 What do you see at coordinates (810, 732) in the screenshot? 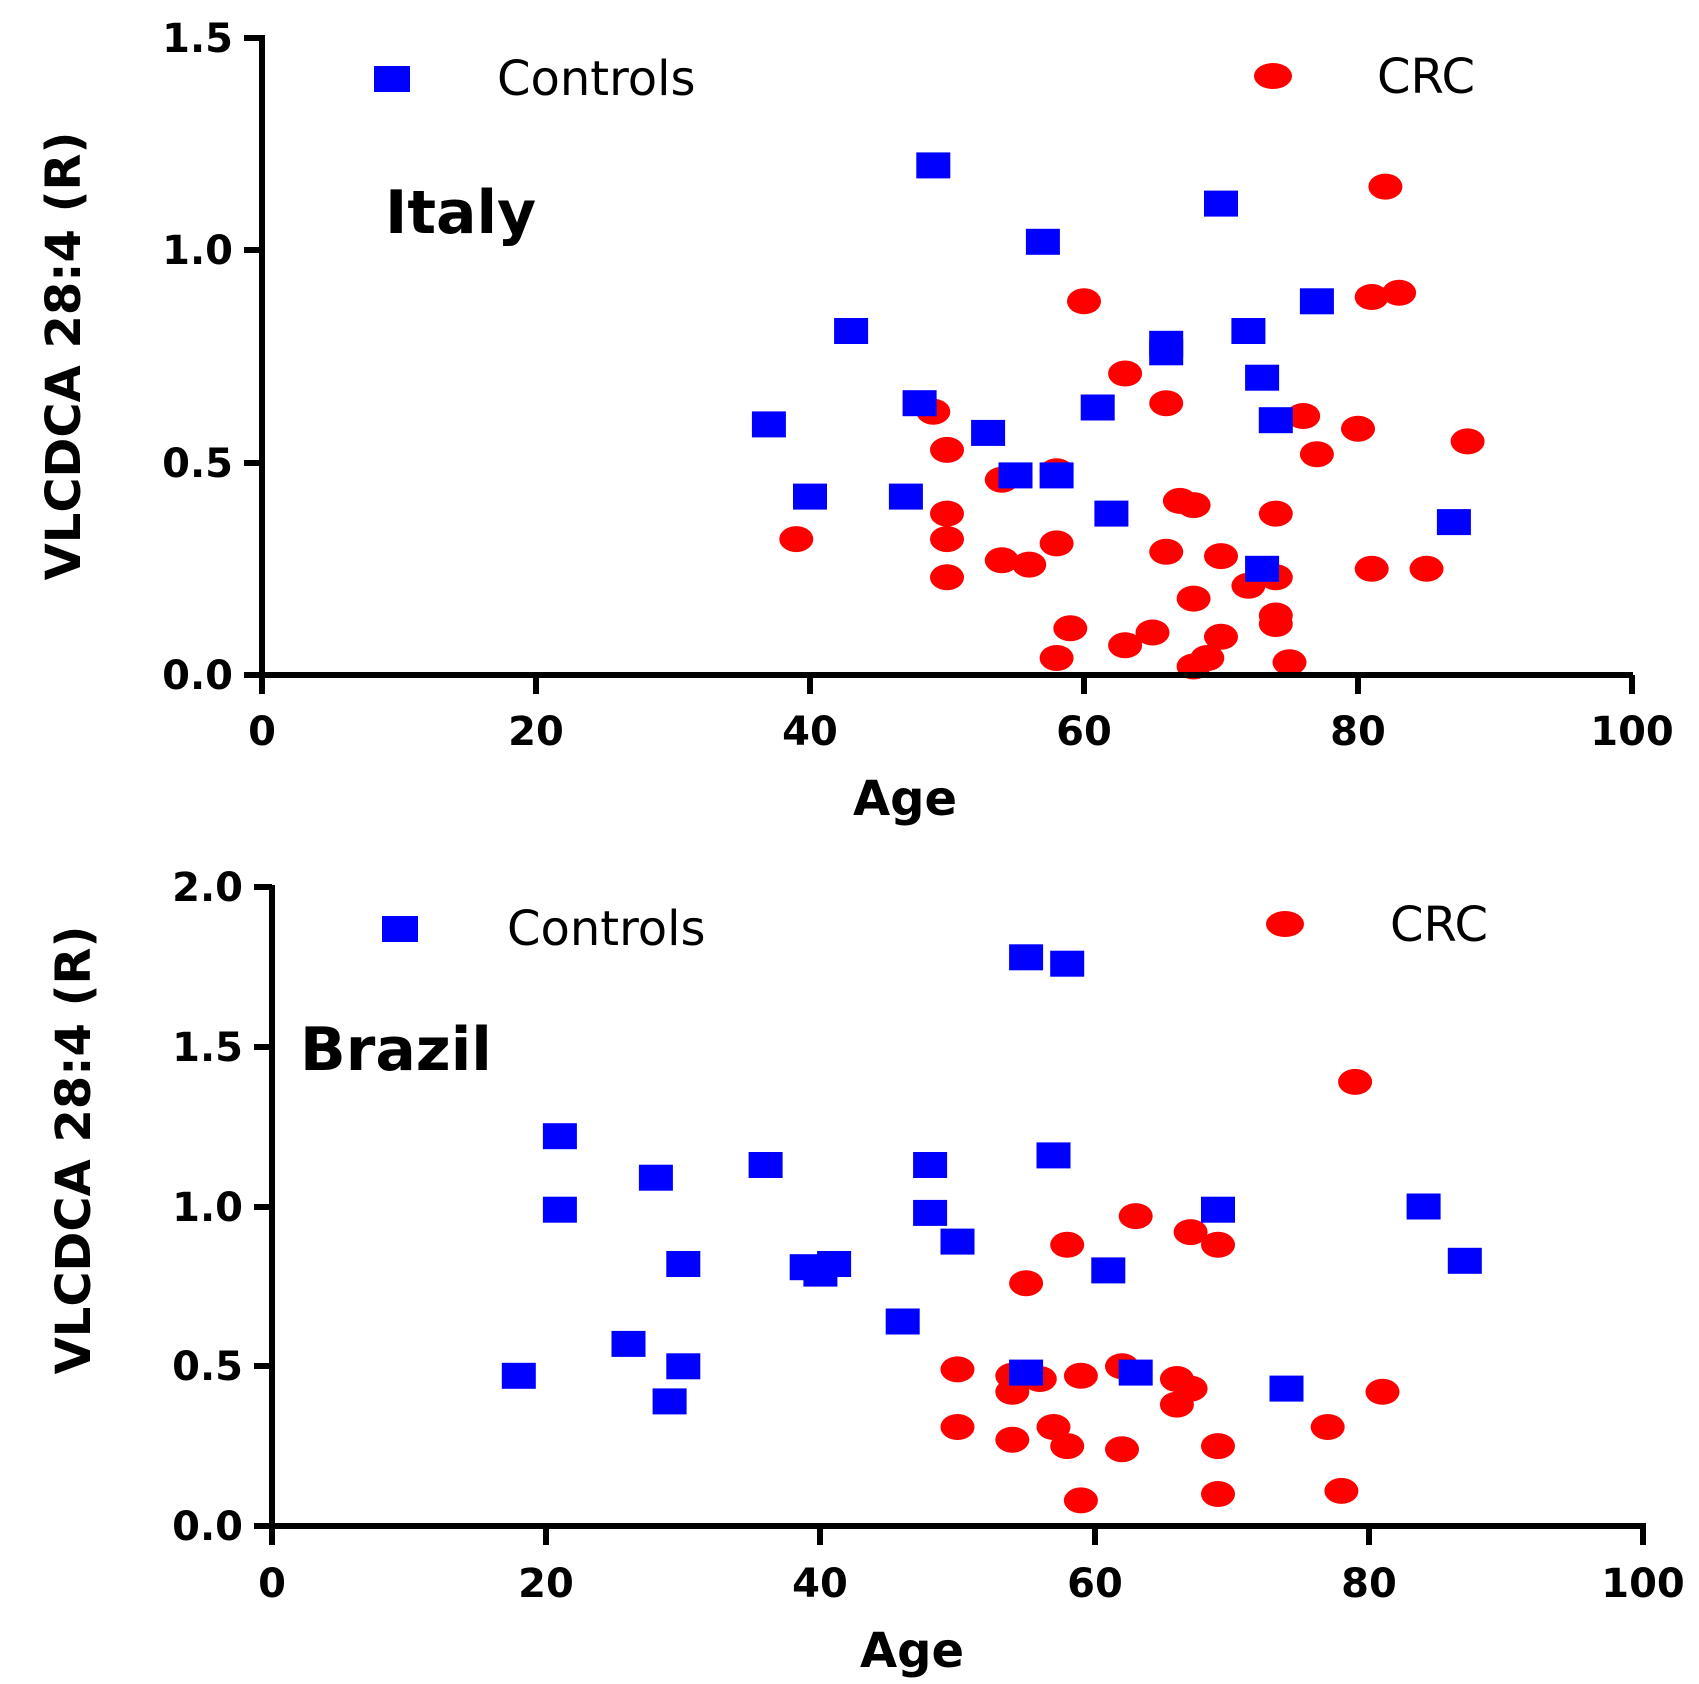
I see `italy-x-tick-label-40: 40` at bounding box center [810, 732].